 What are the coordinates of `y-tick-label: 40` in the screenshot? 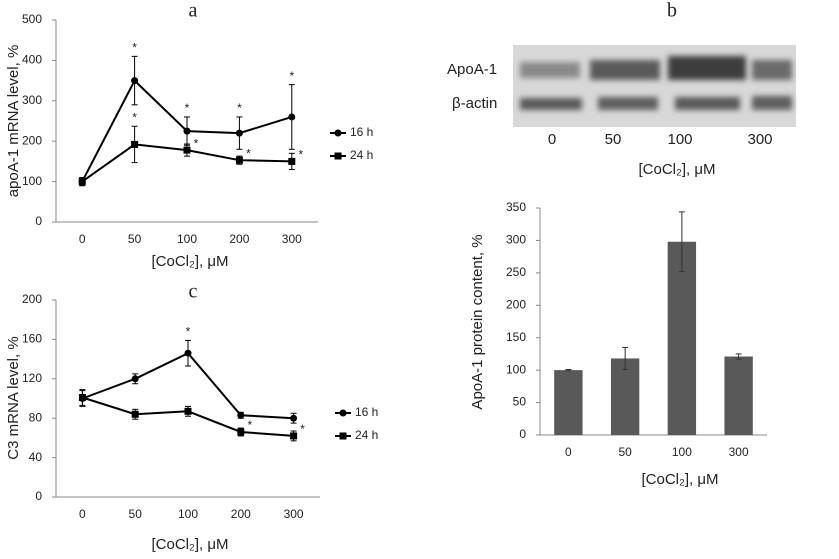 It's located at (36, 457).